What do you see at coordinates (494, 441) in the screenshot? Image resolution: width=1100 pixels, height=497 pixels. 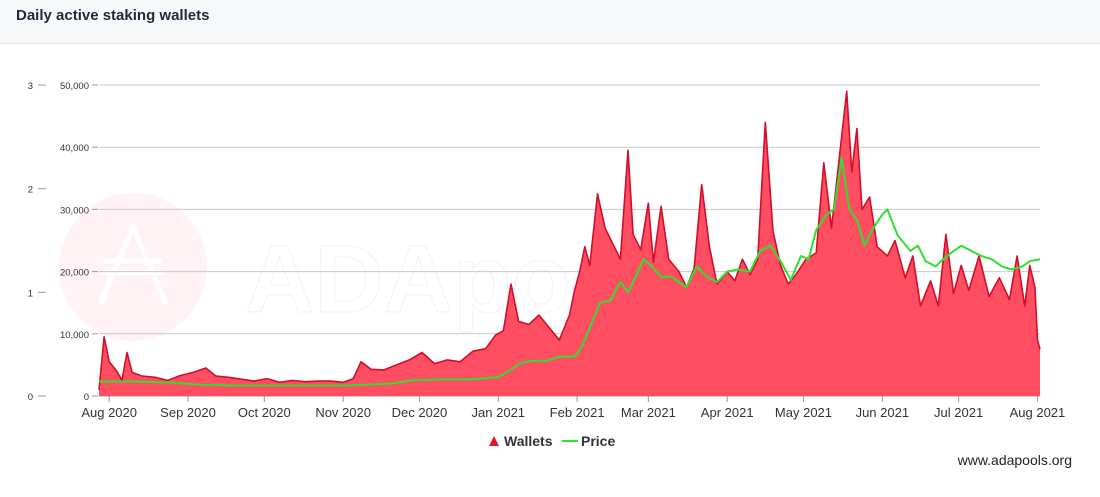 I see `wallets-legend-icon` at bounding box center [494, 441].